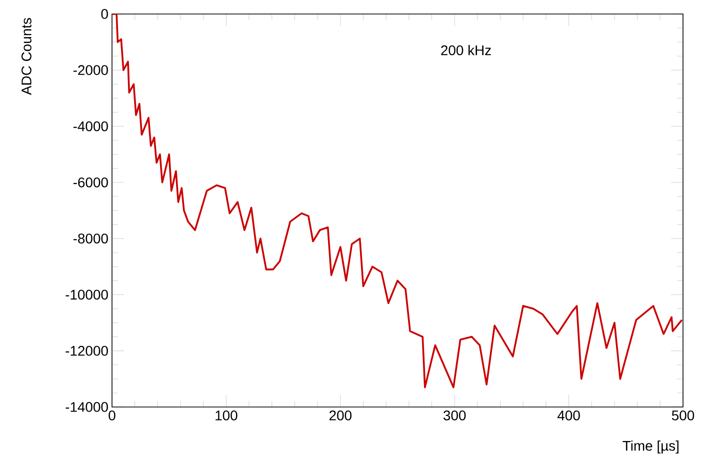  Describe the element at coordinates (87, 295) in the screenshot. I see `y-tick-label: -10000` at that location.